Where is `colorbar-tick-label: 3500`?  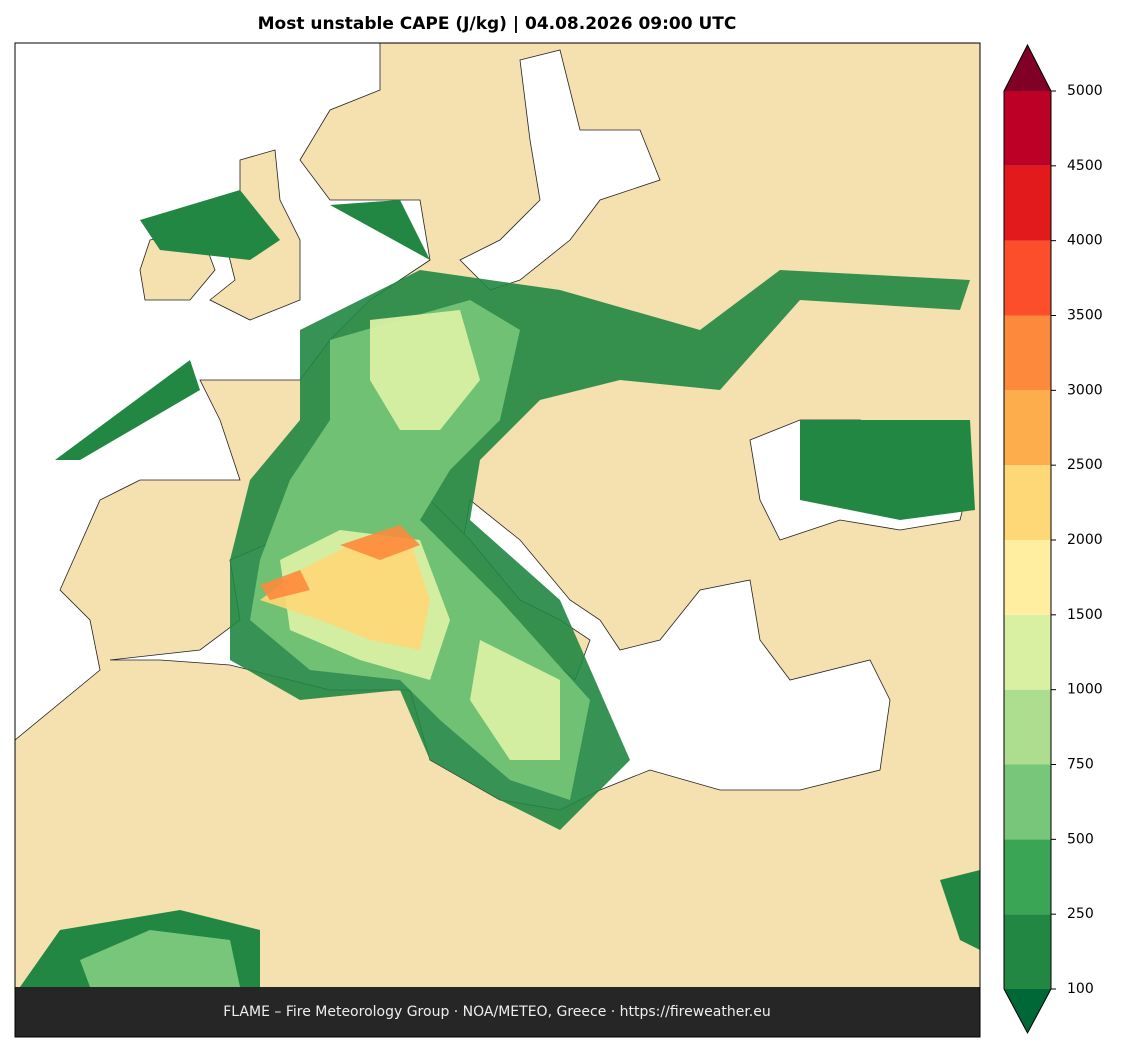
colorbar-tick-label: 3500 is located at coordinates (1085, 316).